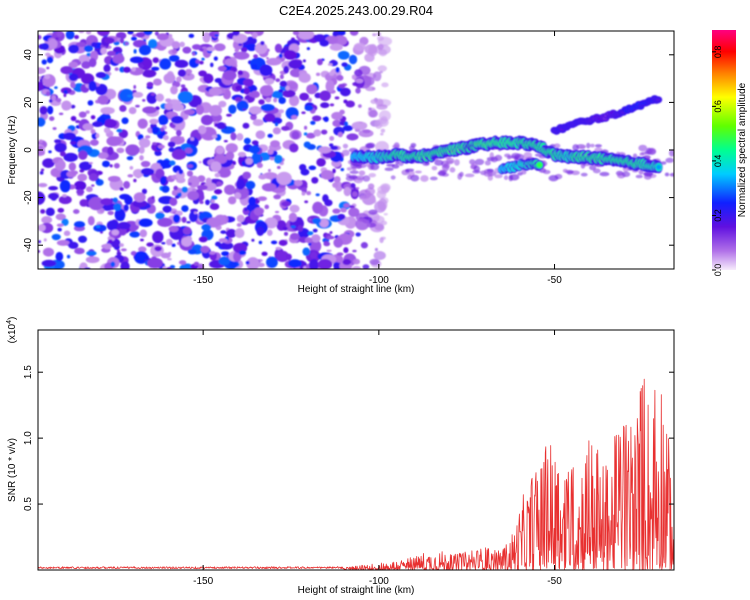 The image size is (750, 600). Describe the element at coordinates (28, 438) in the screenshot. I see `bottom-y-tick-label: 1.0` at that location.